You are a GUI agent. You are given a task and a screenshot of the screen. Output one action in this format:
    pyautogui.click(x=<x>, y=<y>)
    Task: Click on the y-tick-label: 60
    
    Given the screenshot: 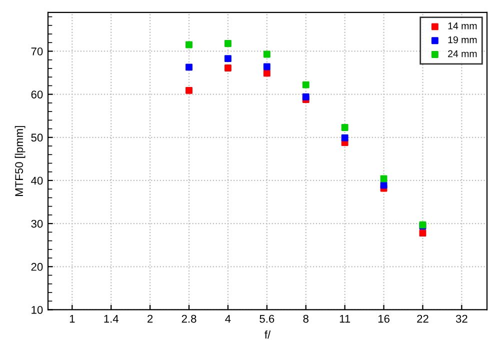 What is the action you would take?
    pyautogui.click(x=37, y=94)
    